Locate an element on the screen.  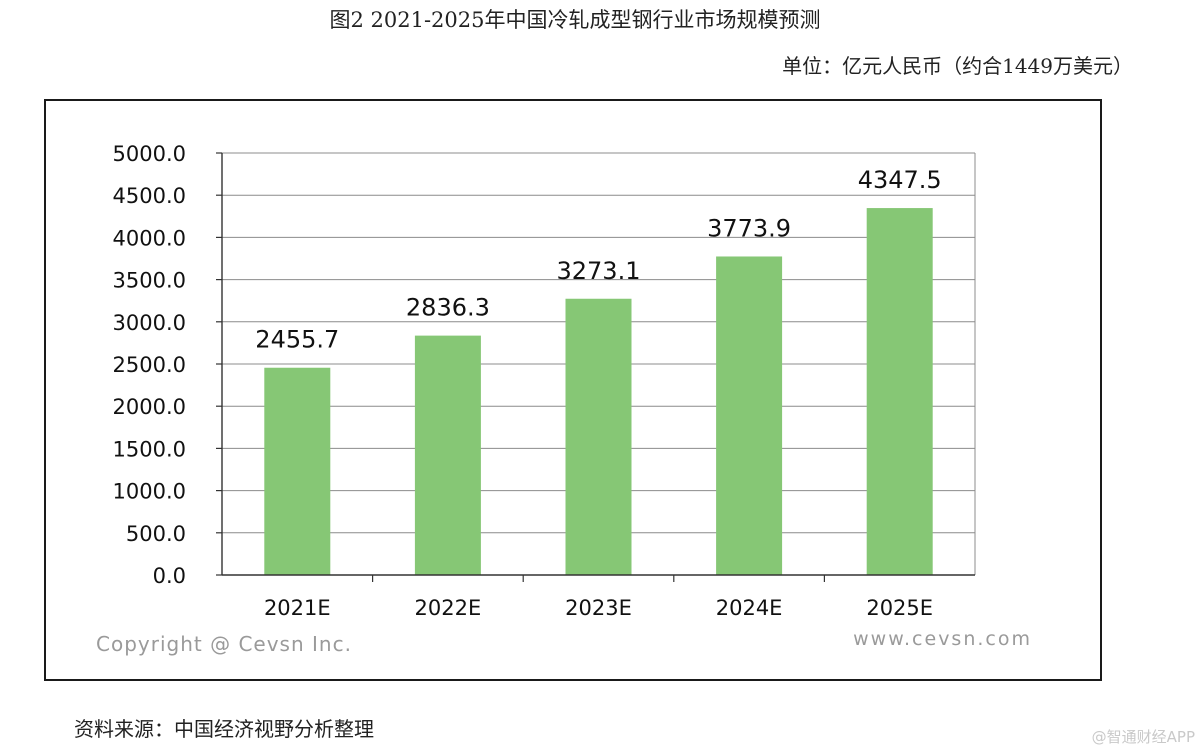
copyright-text: Copyright @ Cevsn Inc. is located at coordinates (224, 644).